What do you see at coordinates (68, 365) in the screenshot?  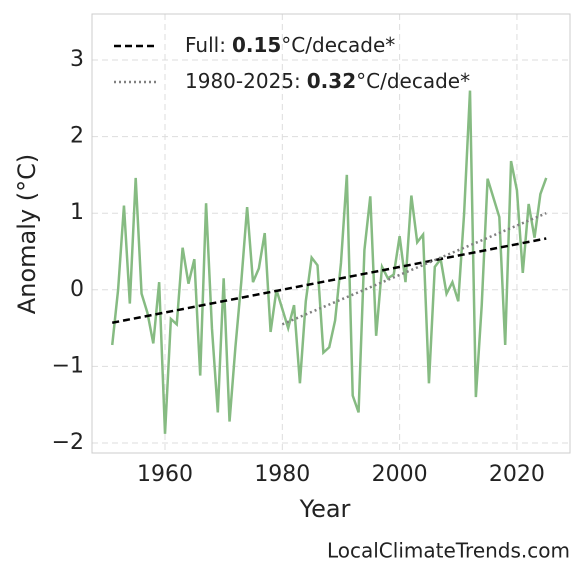 I see `y-tick-label: −1` at bounding box center [68, 365].